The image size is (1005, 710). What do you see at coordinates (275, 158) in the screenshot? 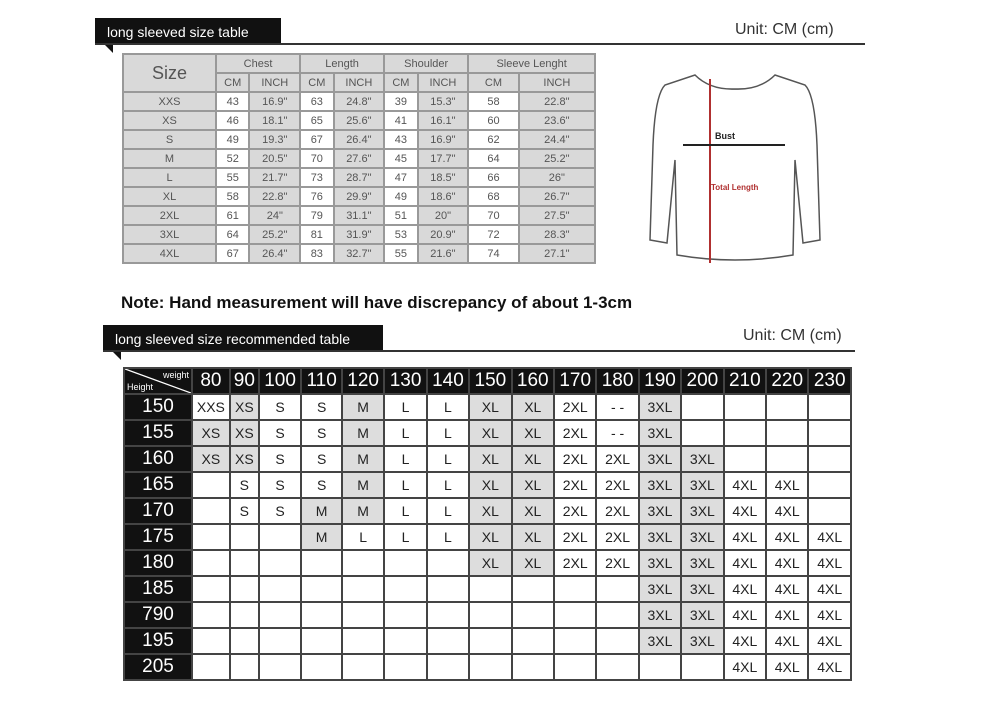
I see `value-cell: 20.5"` at bounding box center [275, 158].